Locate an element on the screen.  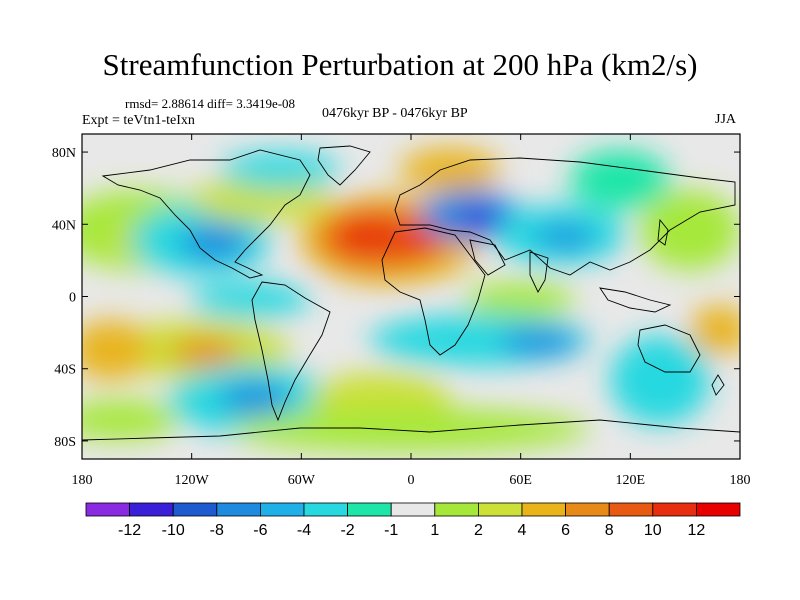
stats-label: rmsd= 2.88614 diff= 3.3419e-08 is located at coordinates (210, 103).